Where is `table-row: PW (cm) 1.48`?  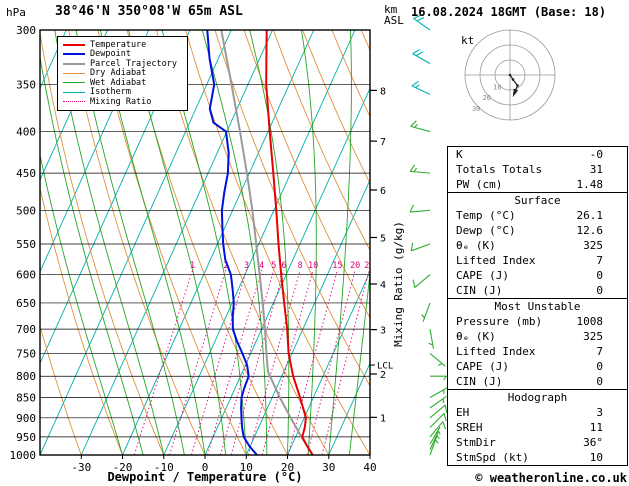 table-row: PW (cm) 1.48 is located at coordinates (537, 184).